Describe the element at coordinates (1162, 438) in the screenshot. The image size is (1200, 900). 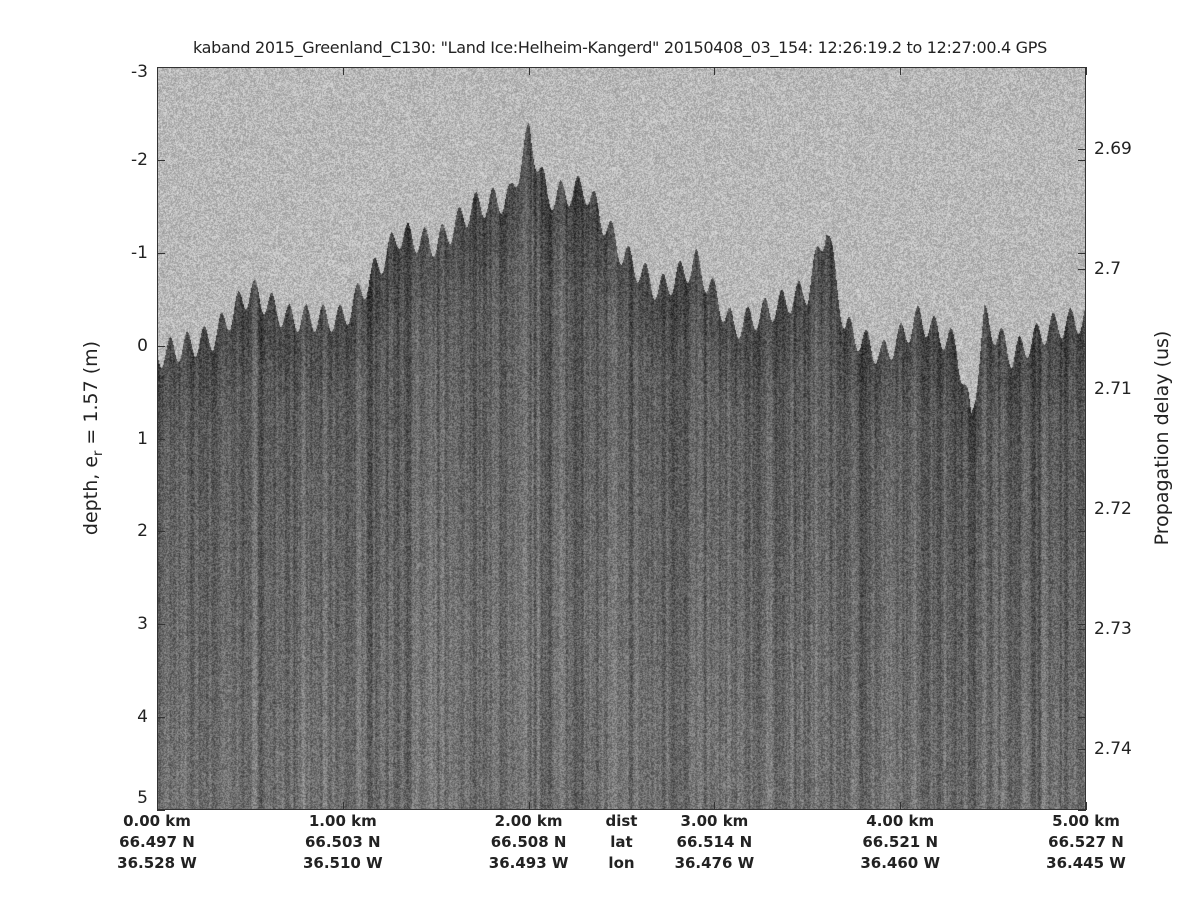
I see `y2-axis-label: Propagation delay (us)` at that location.